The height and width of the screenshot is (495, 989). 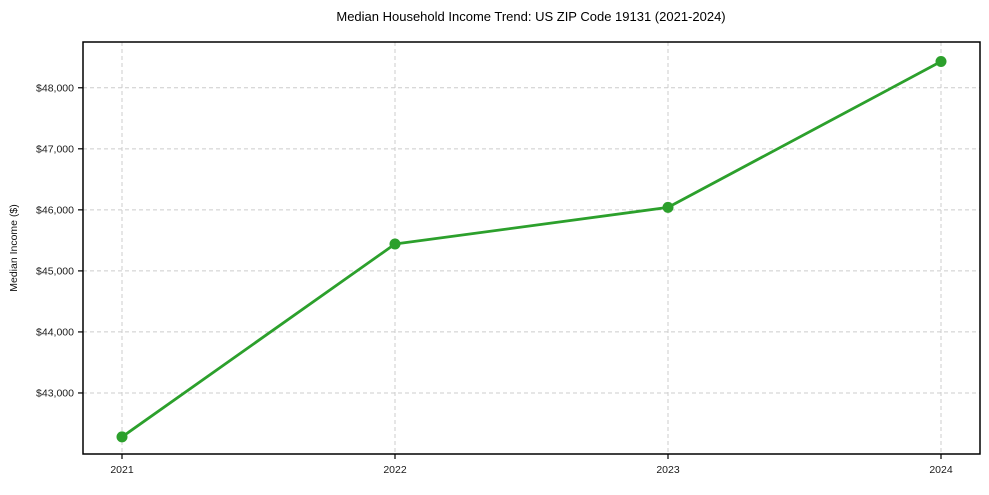 I want to click on x-tick-label: 2021, so click(x=122, y=470).